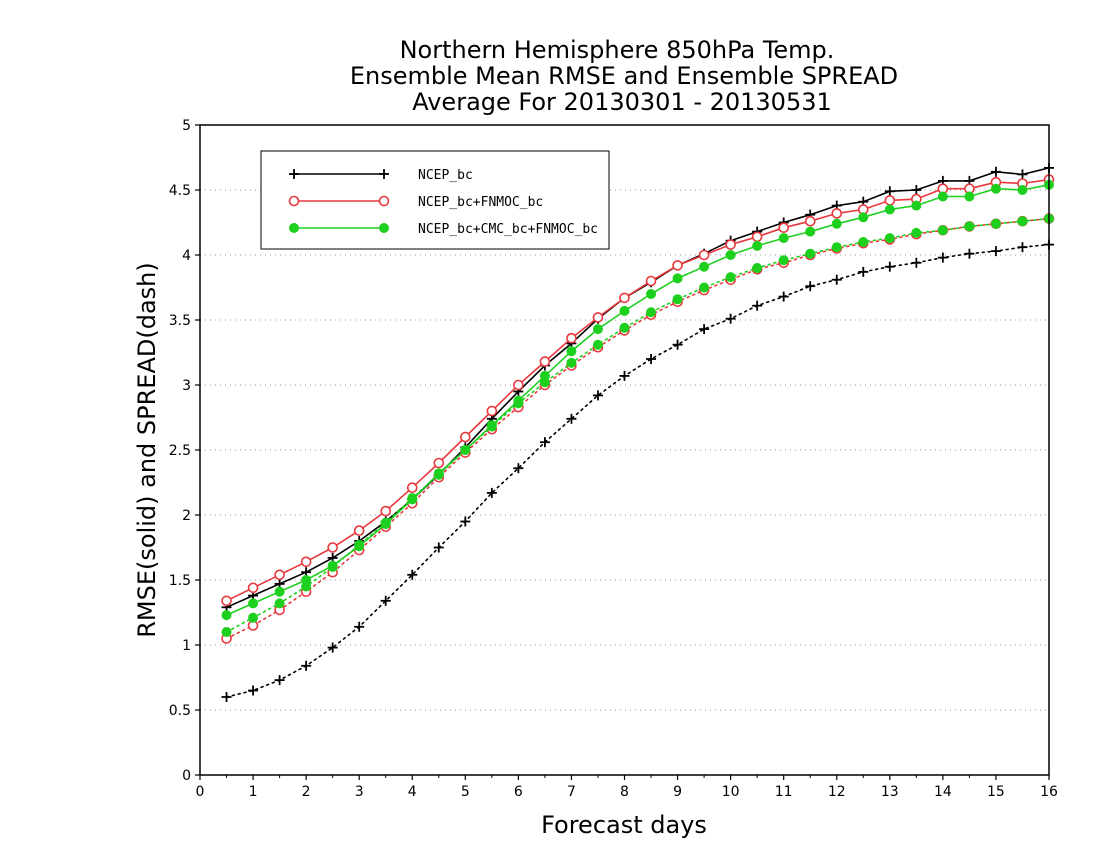  What do you see at coordinates (571, 792) in the screenshot?
I see `x-tick-label-7: 7` at bounding box center [571, 792].